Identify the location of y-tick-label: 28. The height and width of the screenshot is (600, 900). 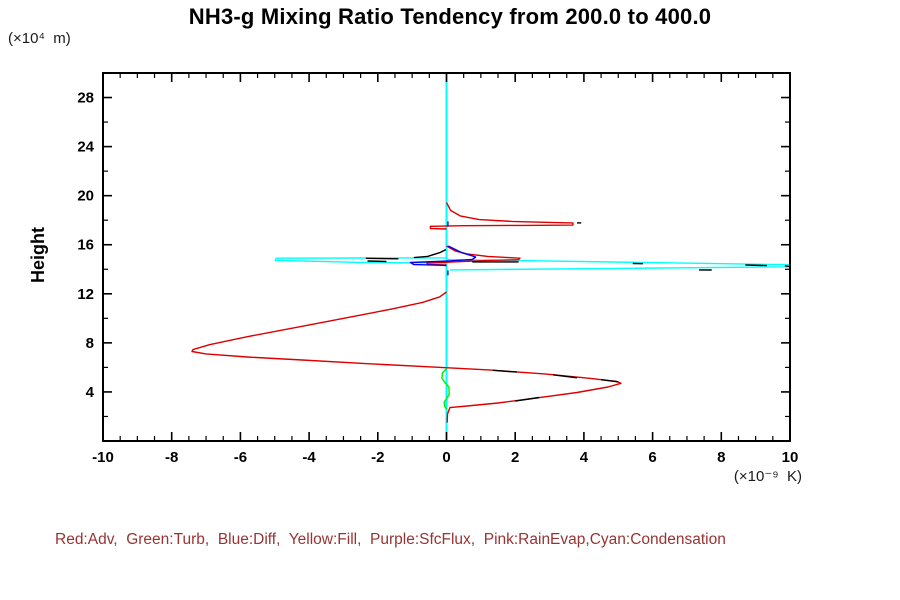
(85, 98).